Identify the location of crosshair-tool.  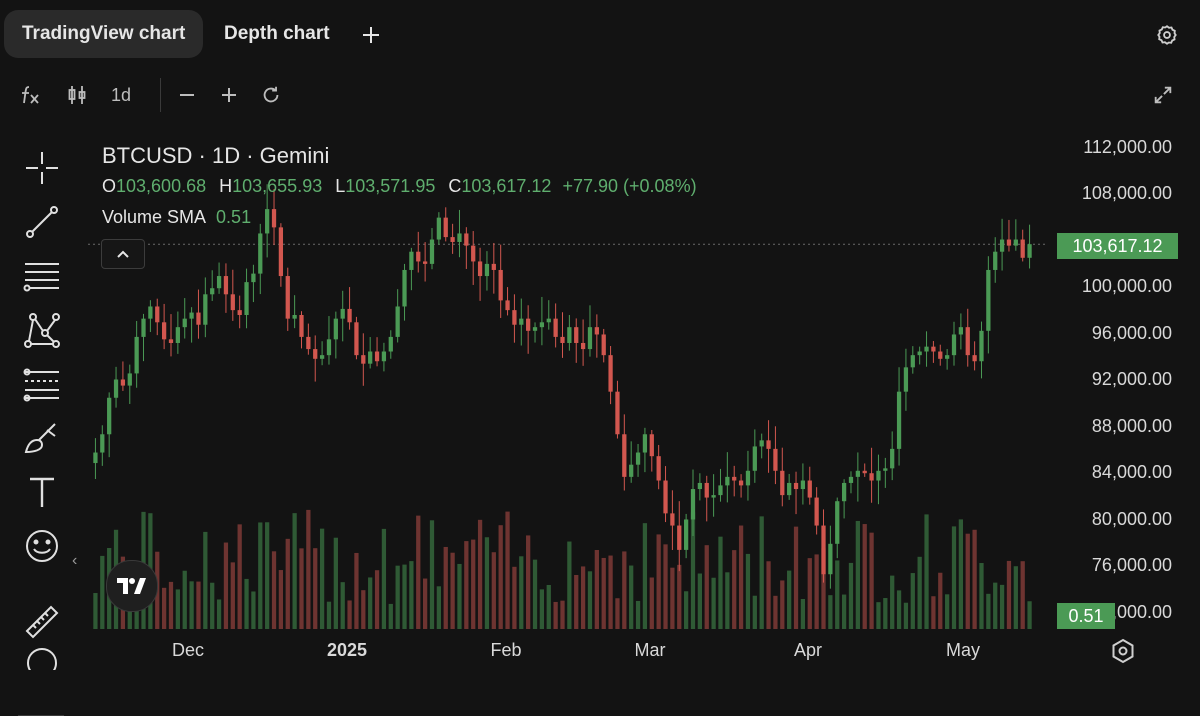
(42, 168).